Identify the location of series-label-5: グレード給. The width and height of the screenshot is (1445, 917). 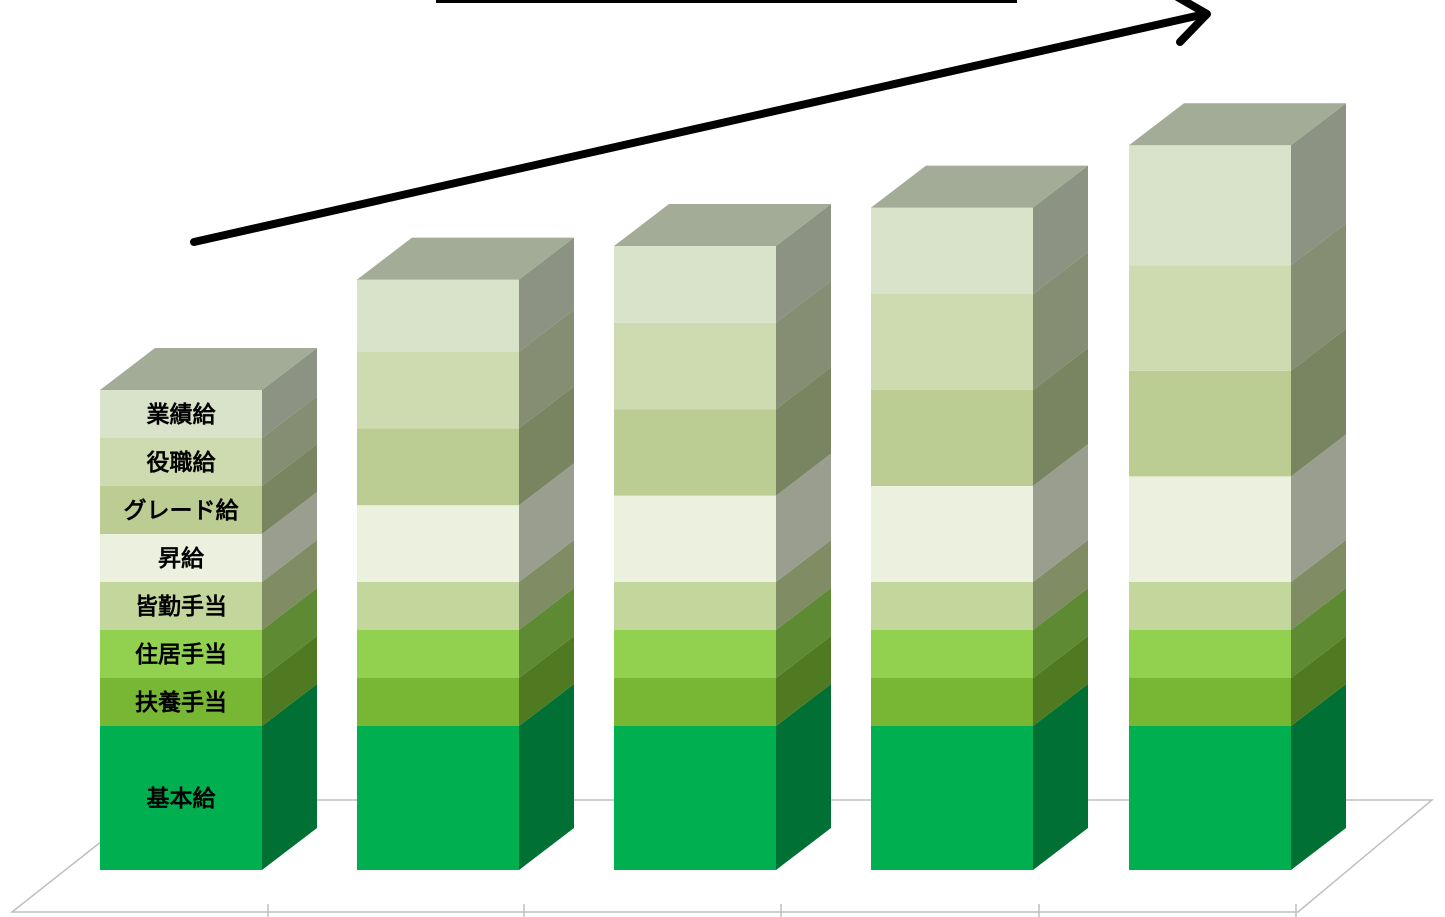
(182, 510).